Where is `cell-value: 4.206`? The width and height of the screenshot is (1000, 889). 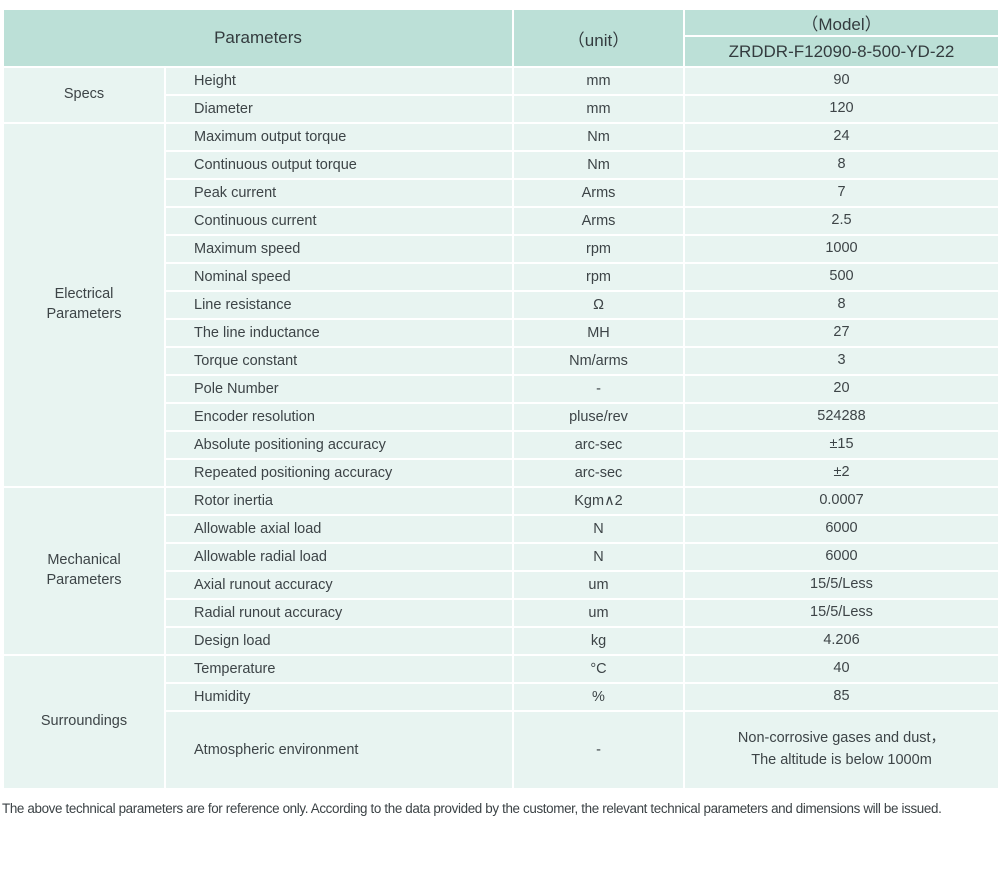 cell-value: 4.206 is located at coordinates (841, 641).